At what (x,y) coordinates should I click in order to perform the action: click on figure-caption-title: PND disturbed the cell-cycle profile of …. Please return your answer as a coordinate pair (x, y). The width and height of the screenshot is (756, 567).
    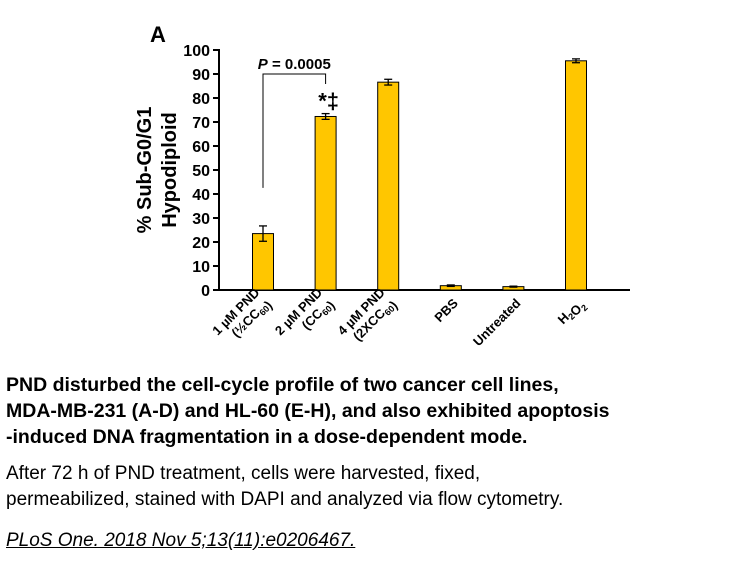
    Looking at the image, I should click on (380, 411).